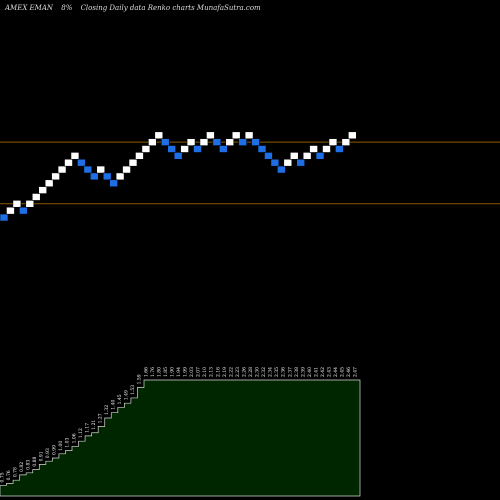 The width and height of the screenshot is (500, 500). I want to click on volume-label: 2.16, so click(218, 372).